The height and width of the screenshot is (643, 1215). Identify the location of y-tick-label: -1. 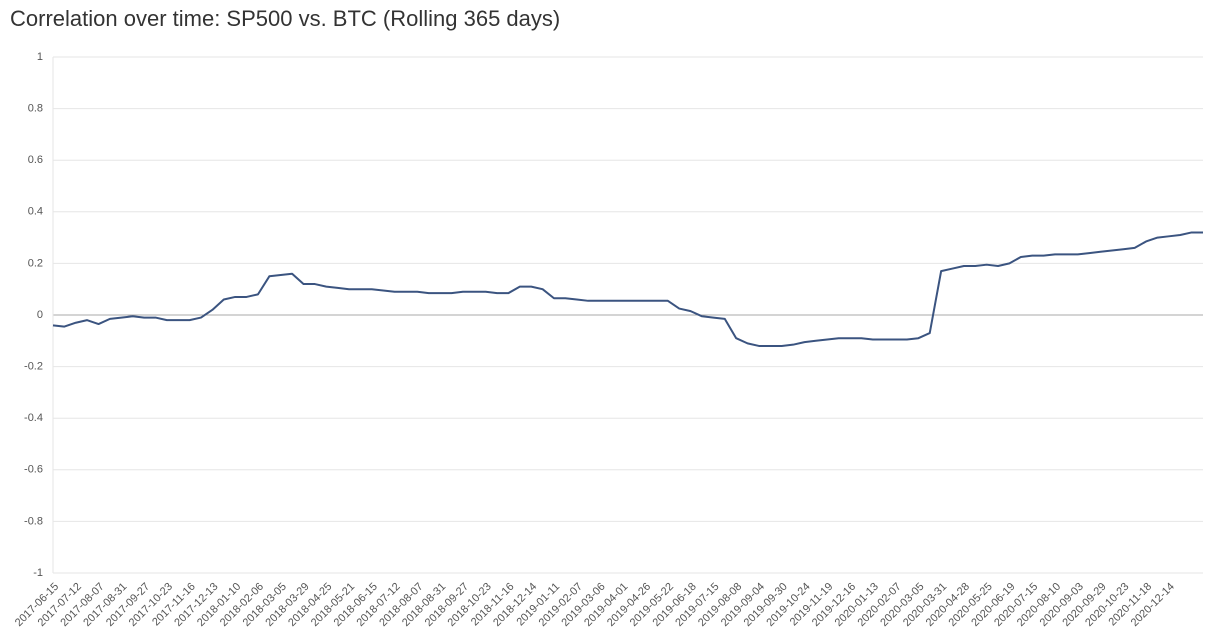
(38, 573).